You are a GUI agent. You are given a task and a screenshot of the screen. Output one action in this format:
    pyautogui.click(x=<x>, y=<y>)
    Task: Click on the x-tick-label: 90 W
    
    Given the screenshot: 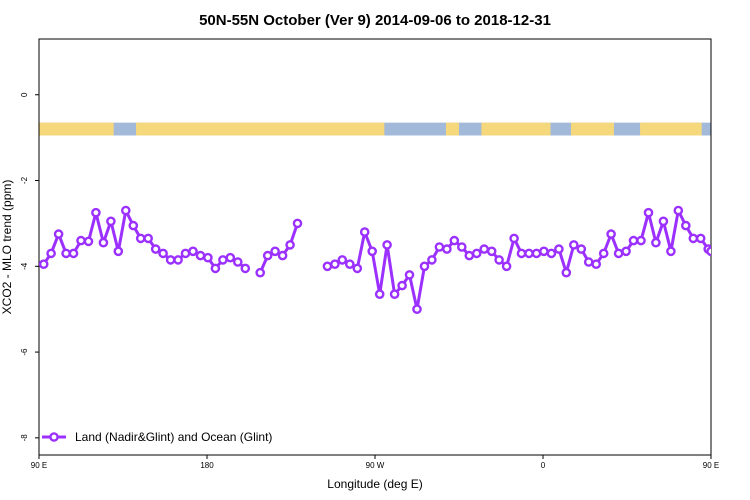 What is the action you would take?
    pyautogui.click(x=375, y=465)
    